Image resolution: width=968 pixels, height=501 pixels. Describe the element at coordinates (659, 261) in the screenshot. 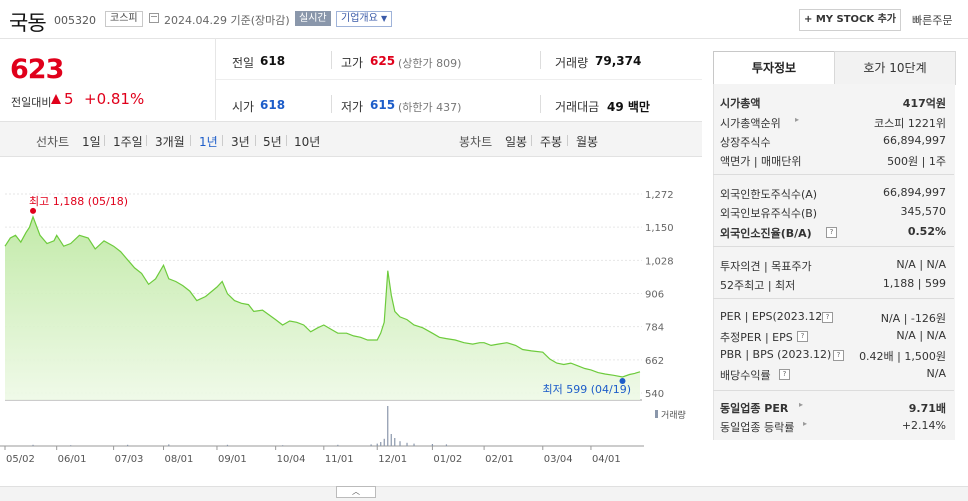

I see `y-tick-label: 1,028` at that location.